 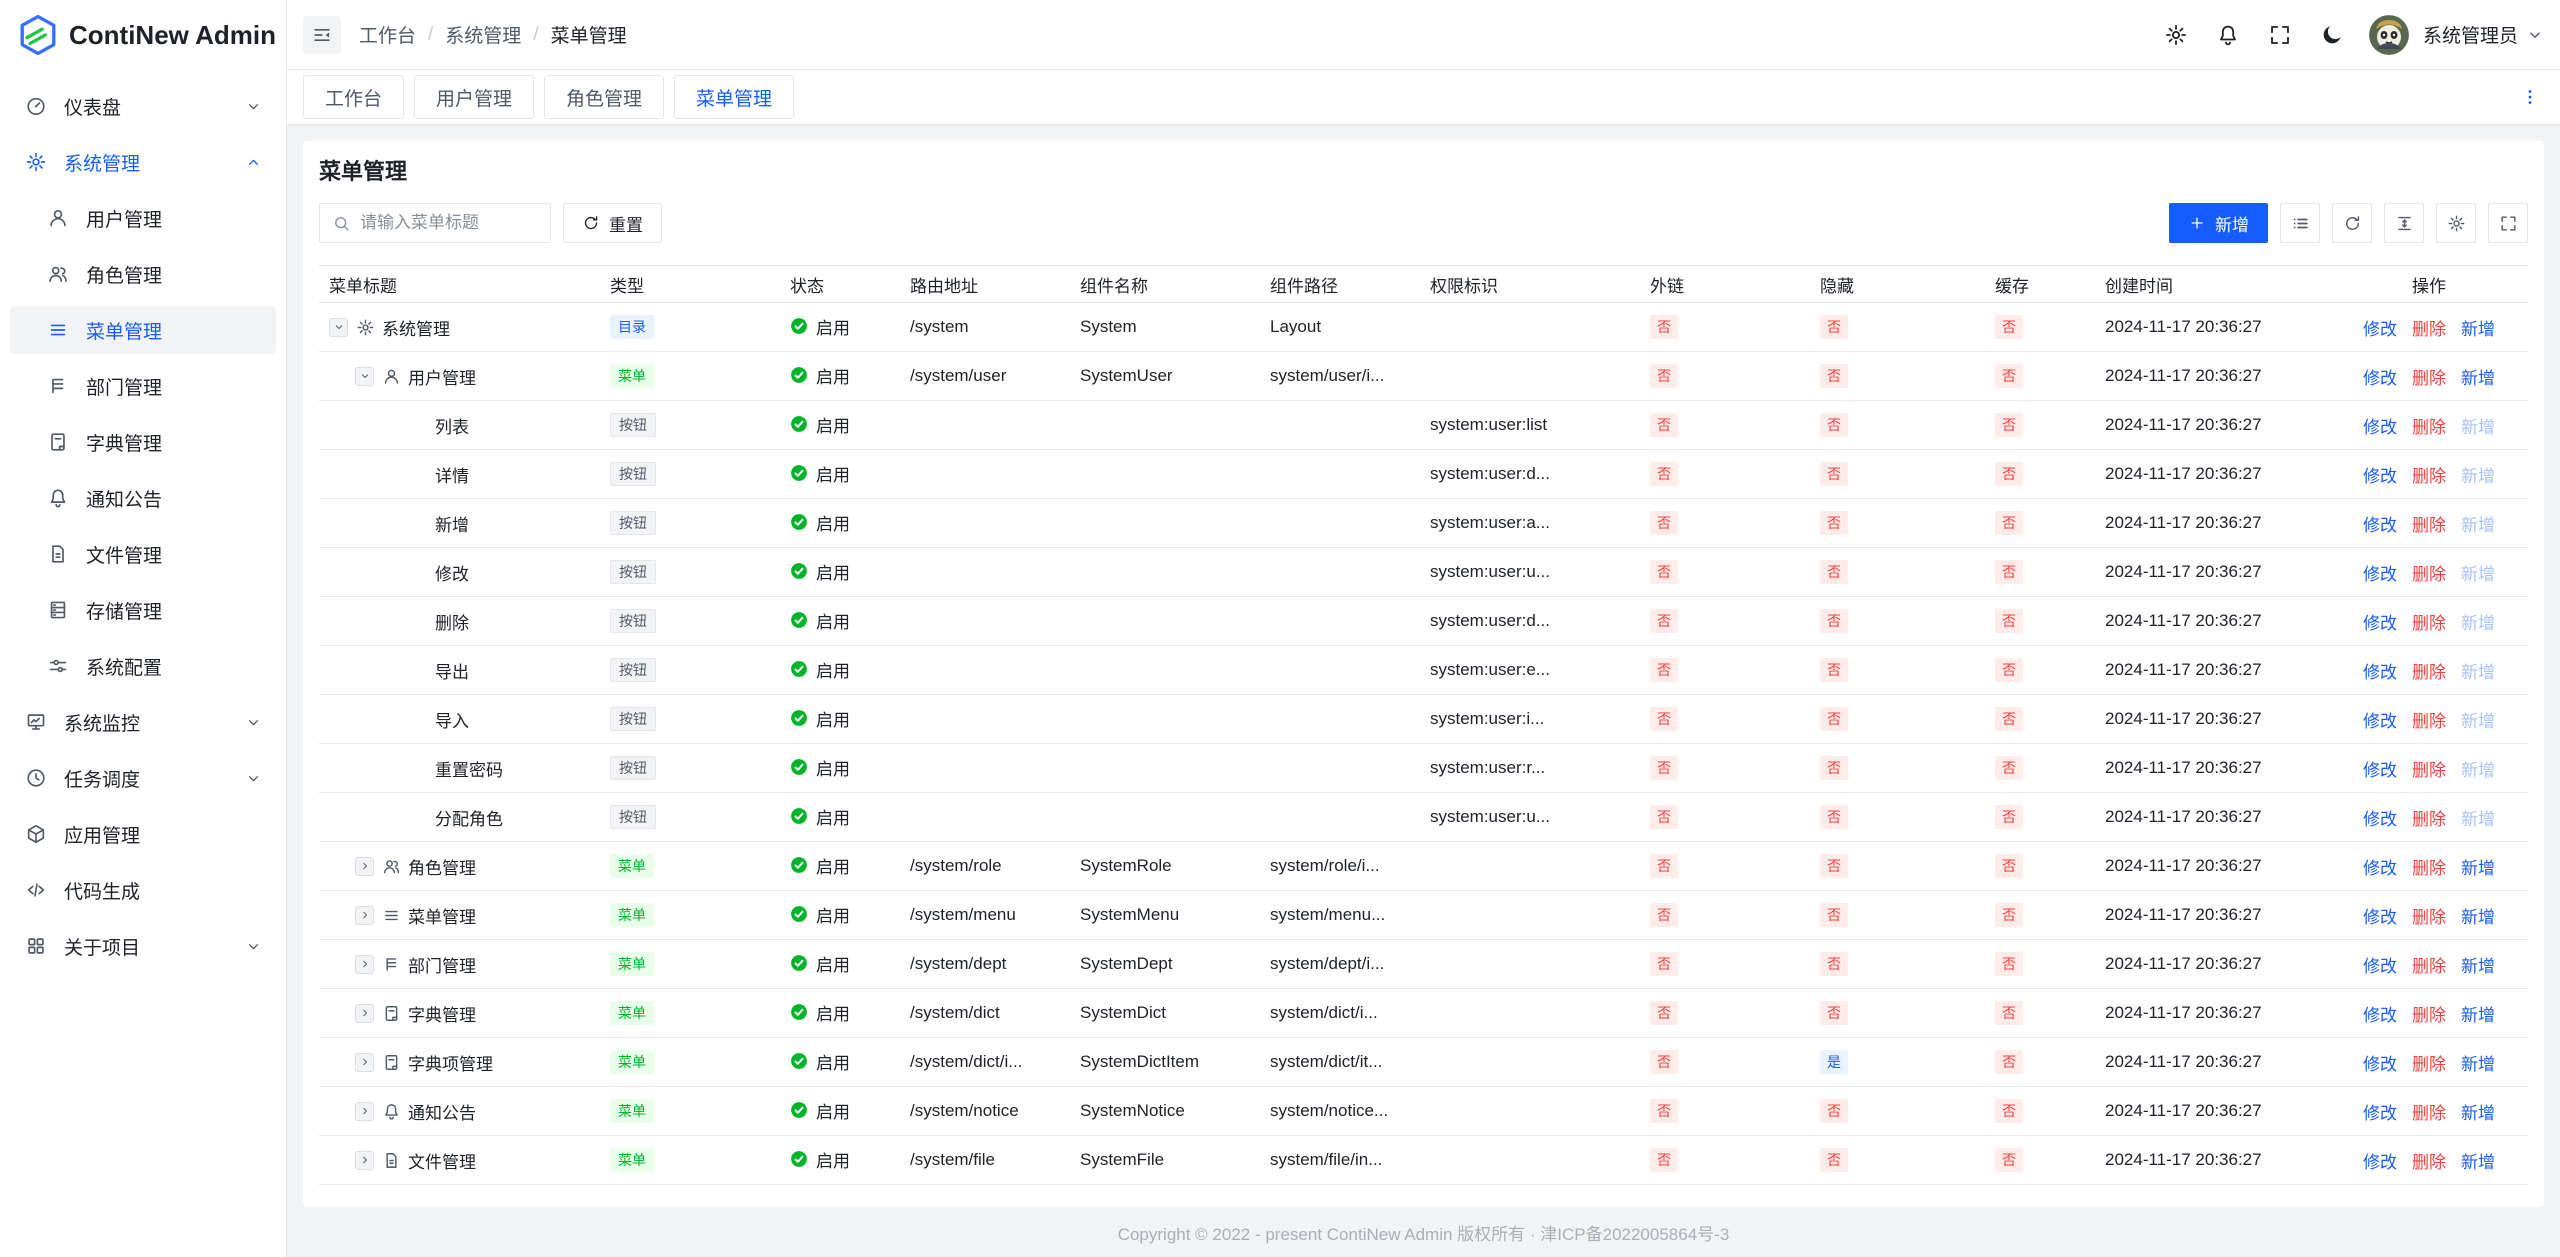 What do you see at coordinates (143, 162) in the screenshot?
I see `sidebar-item-system: 系统管理` at bounding box center [143, 162].